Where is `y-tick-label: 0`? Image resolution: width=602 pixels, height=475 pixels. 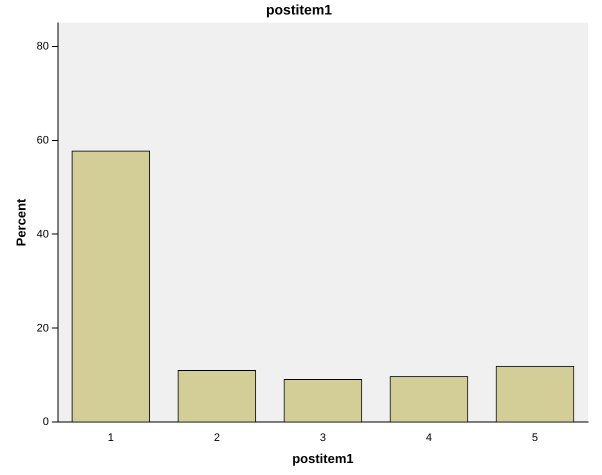 y-tick-label: 0 is located at coordinates (45, 422).